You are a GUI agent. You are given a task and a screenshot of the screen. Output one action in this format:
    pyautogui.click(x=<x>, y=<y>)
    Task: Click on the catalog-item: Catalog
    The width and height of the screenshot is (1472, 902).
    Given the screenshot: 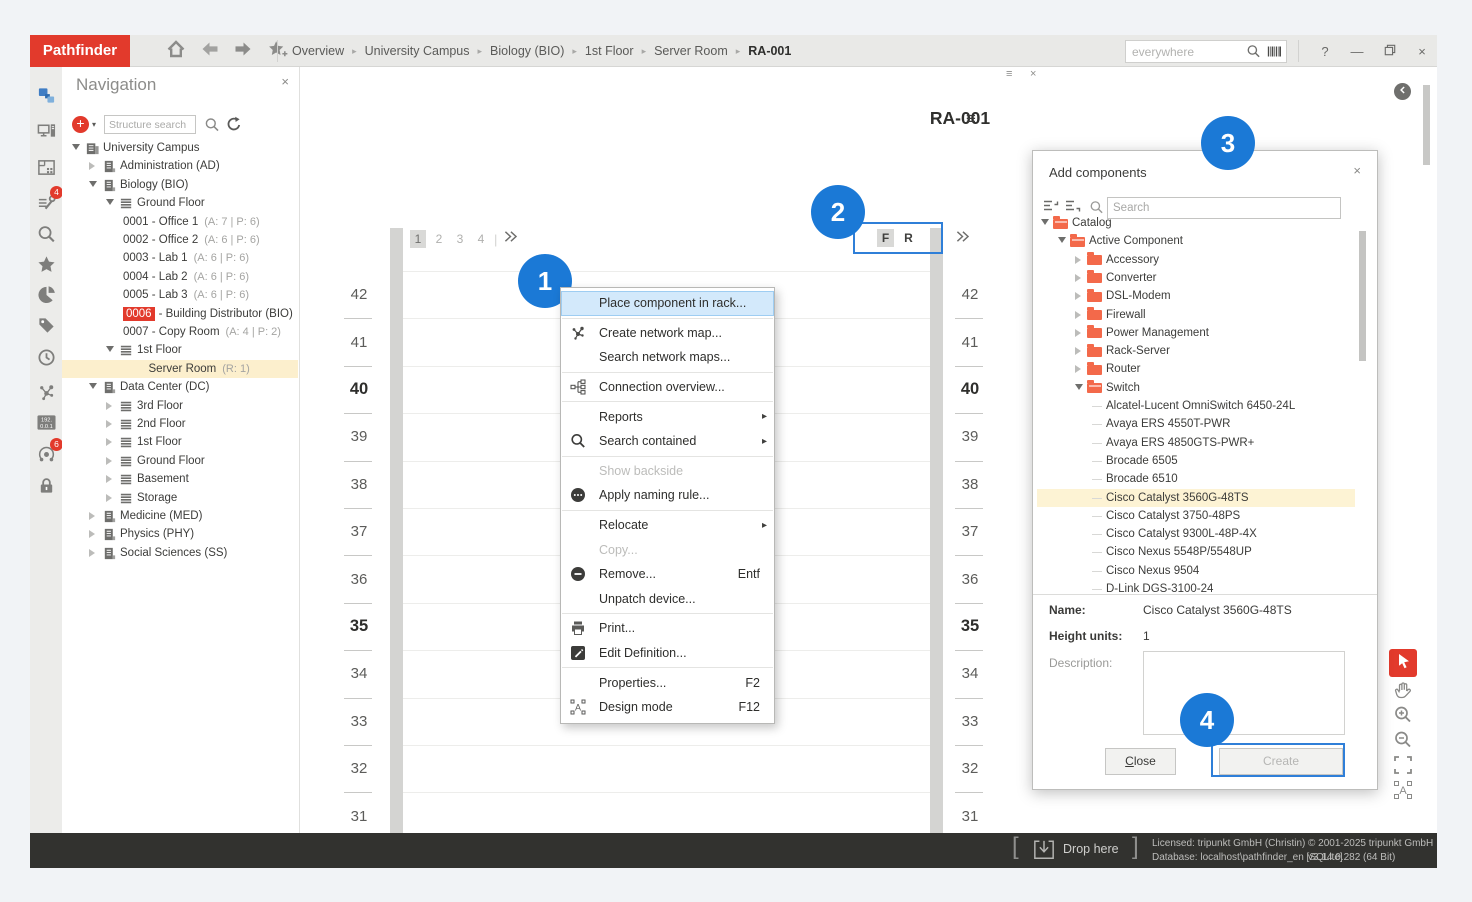 What is the action you would take?
    pyautogui.click(x=1196, y=223)
    